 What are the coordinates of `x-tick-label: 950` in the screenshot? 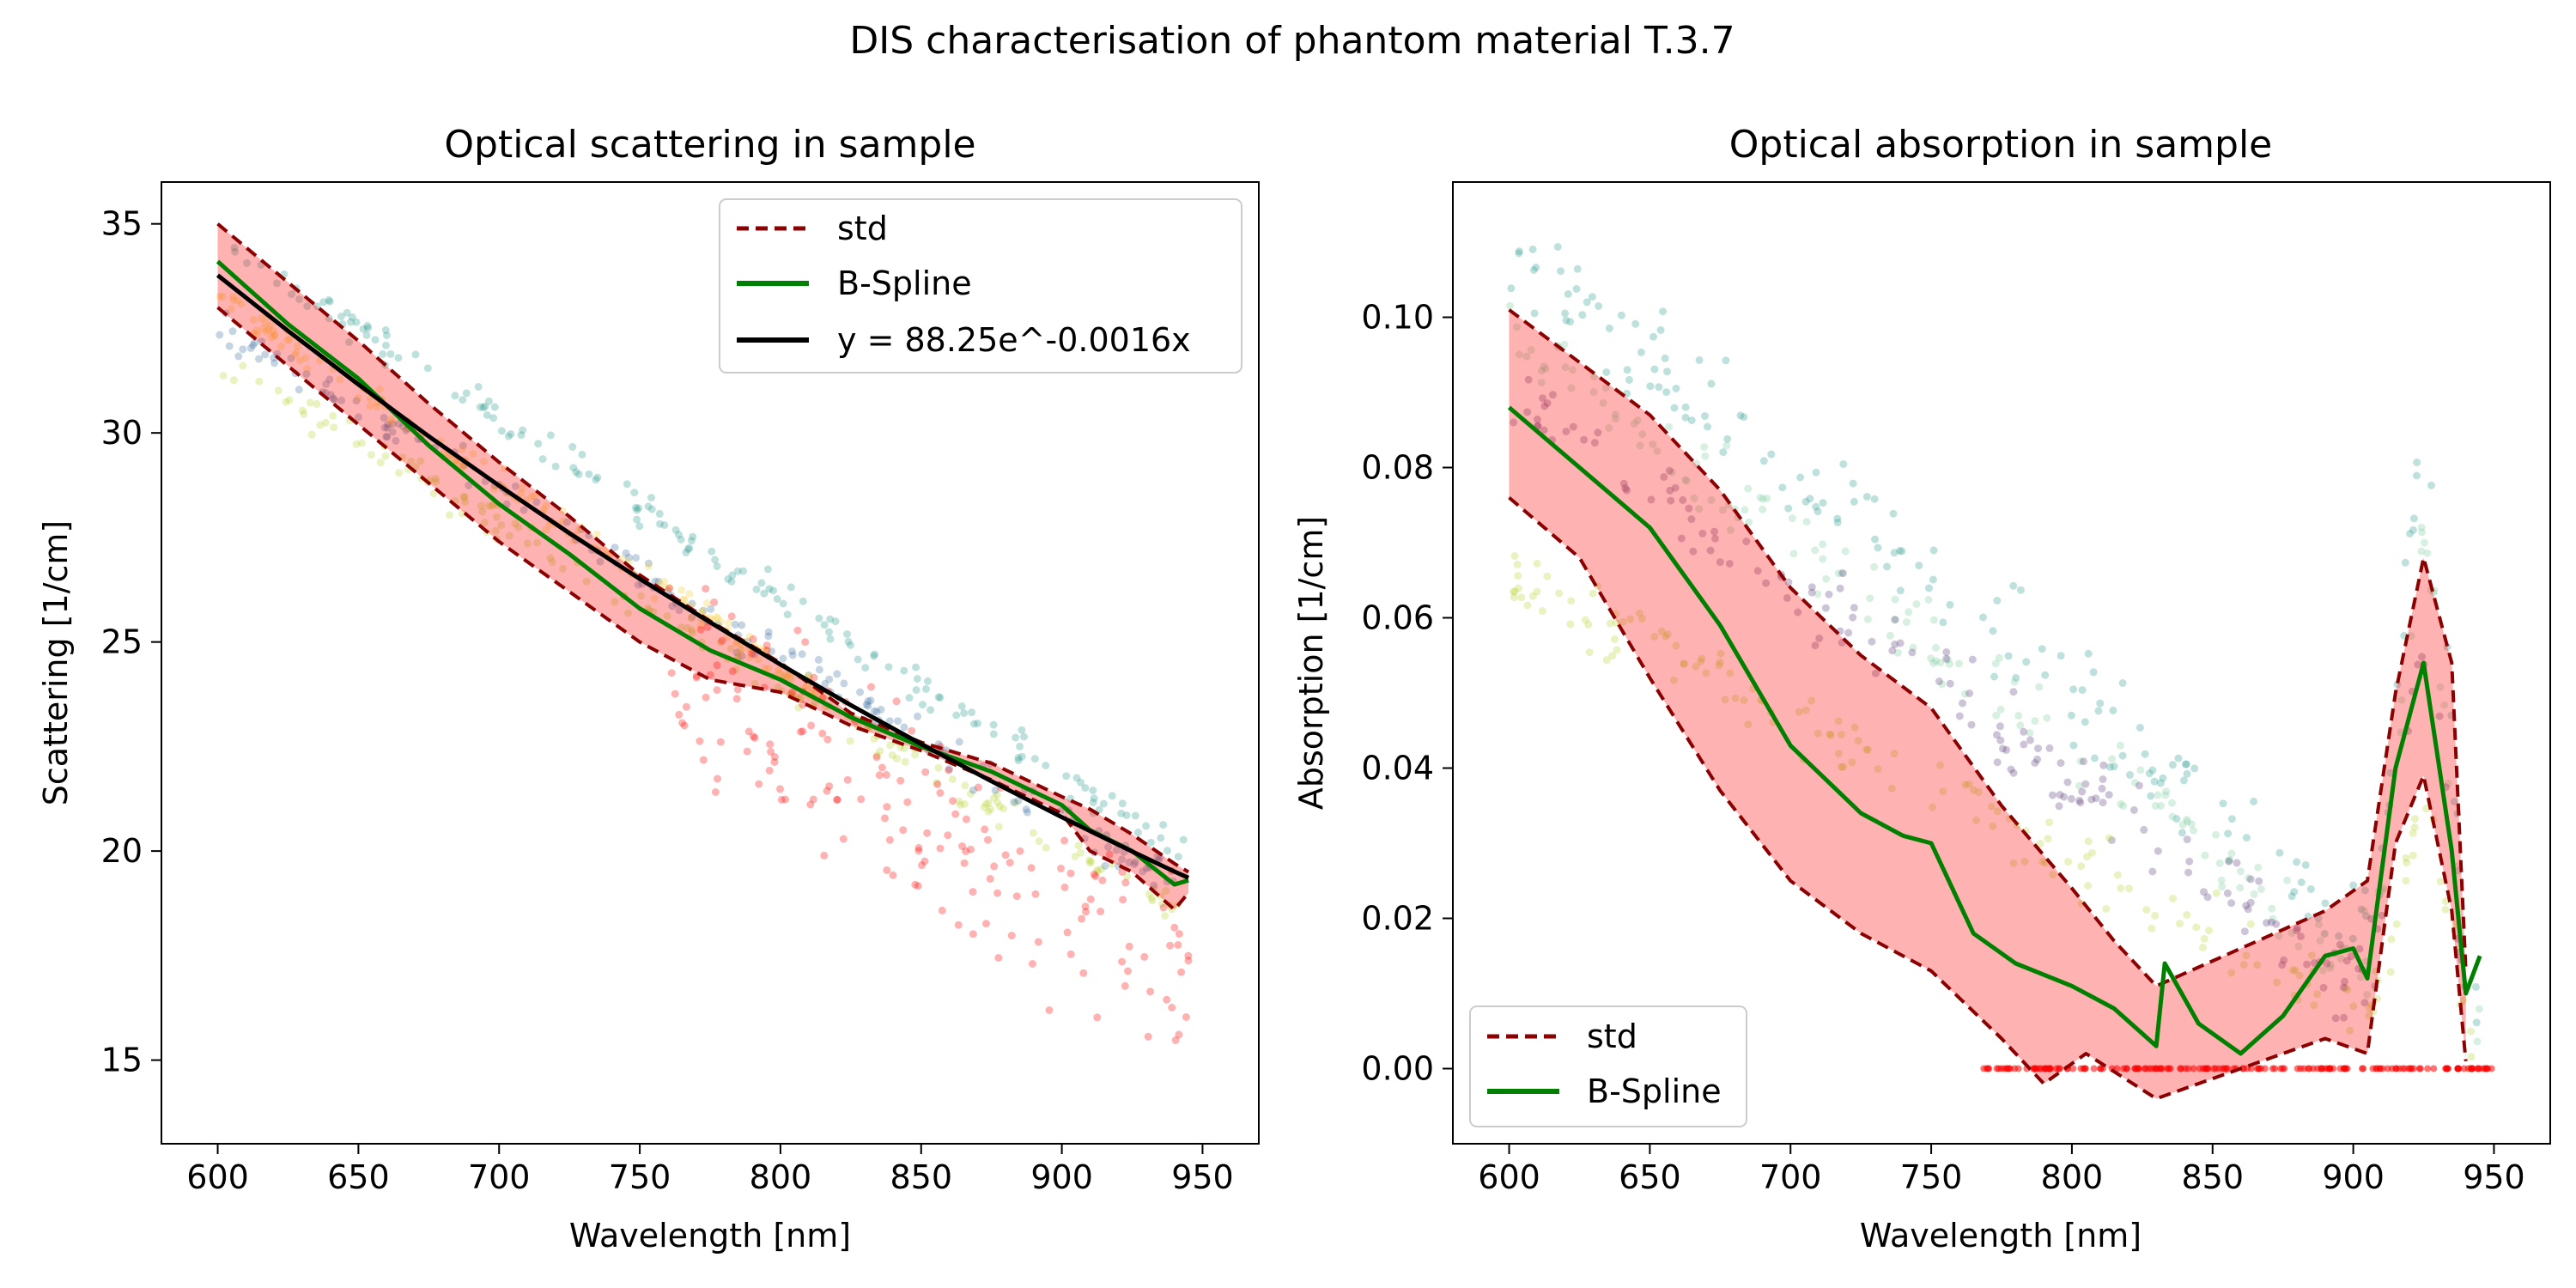 It's located at (1202, 1177).